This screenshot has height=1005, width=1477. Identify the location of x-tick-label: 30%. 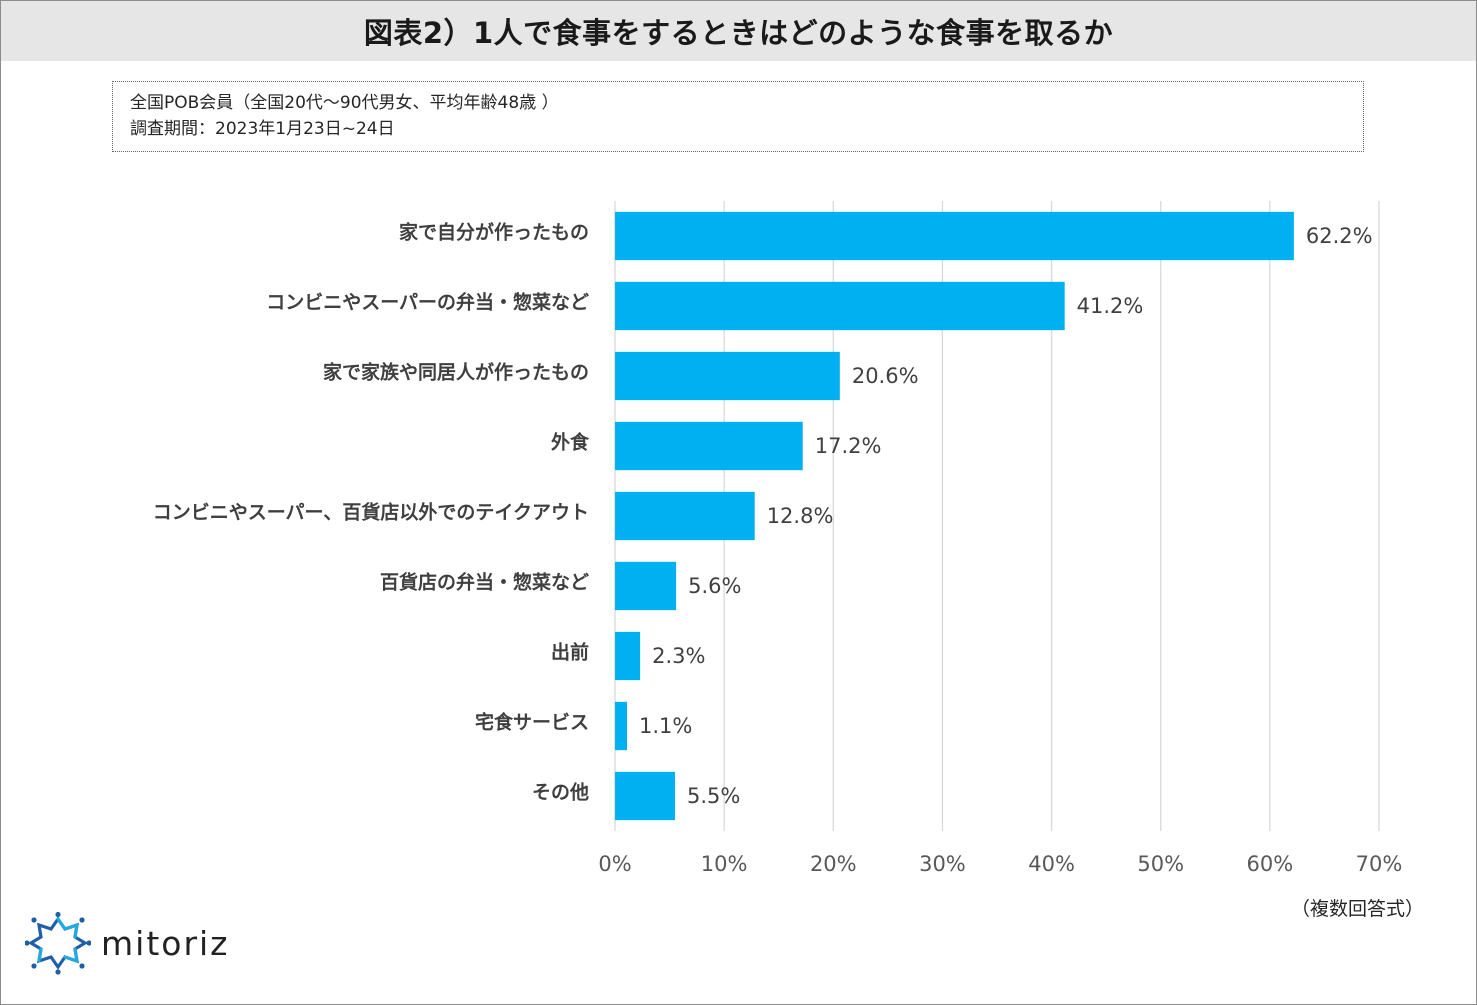
(942, 864).